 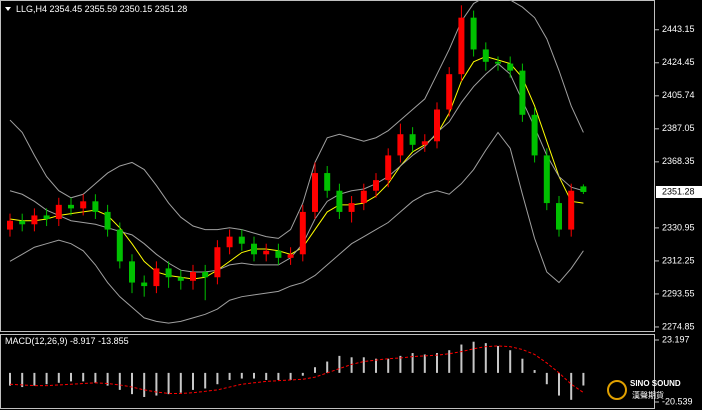 I want to click on last-price-label: 2351.28, so click(x=678, y=191).